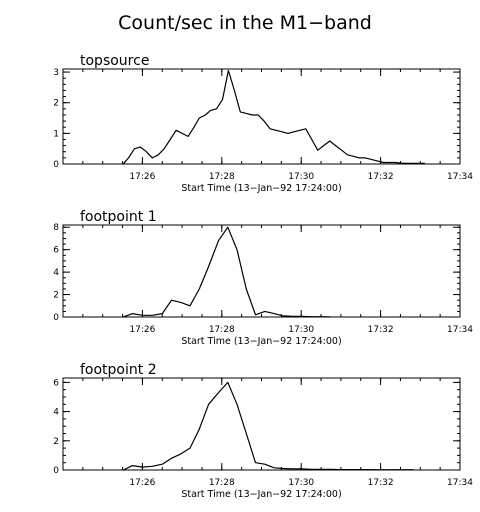  What do you see at coordinates (245, 23) in the screenshot?
I see `figure-title: Count/sec in the M1−band` at bounding box center [245, 23].